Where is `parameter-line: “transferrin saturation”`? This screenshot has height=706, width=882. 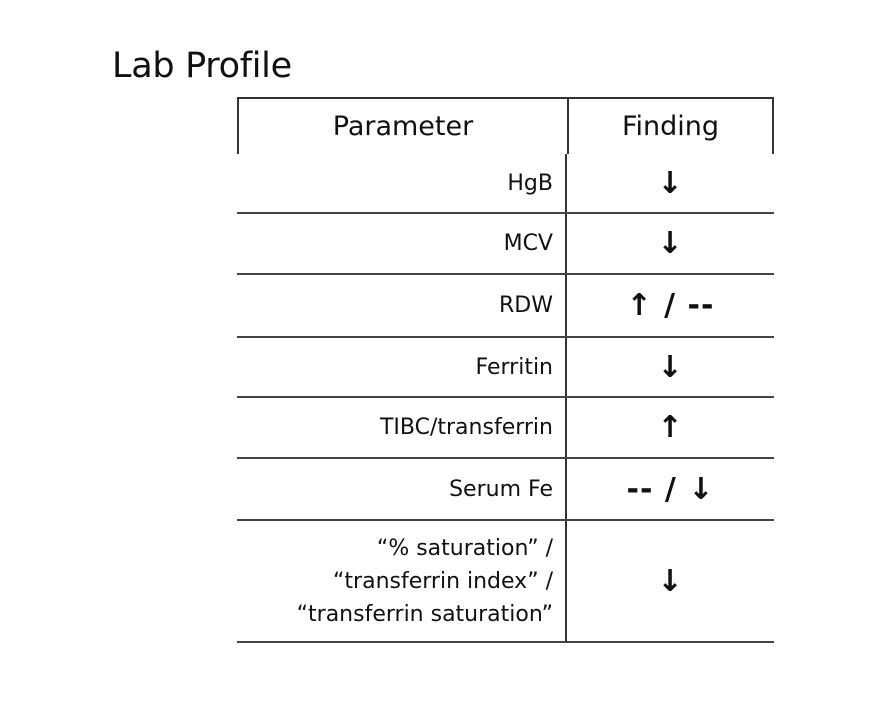 parameter-line: “transferrin saturation” is located at coordinates (424, 614).